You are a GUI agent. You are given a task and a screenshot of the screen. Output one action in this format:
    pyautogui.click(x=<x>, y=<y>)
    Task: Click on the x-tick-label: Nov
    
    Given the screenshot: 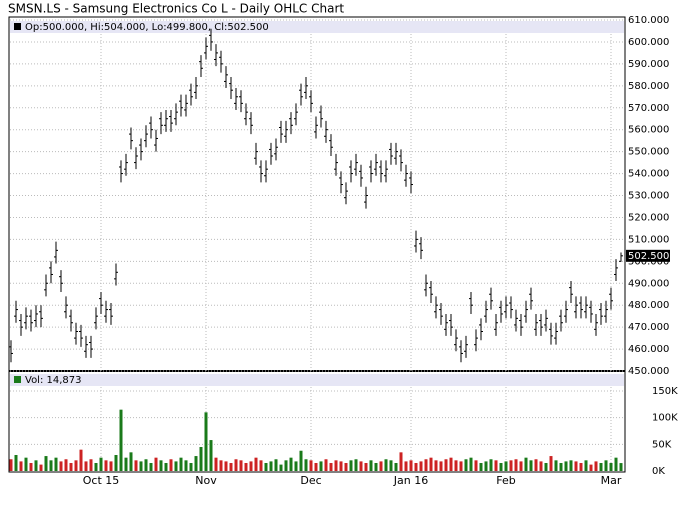 What is the action you would take?
    pyautogui.click(x=206, y=480)
    